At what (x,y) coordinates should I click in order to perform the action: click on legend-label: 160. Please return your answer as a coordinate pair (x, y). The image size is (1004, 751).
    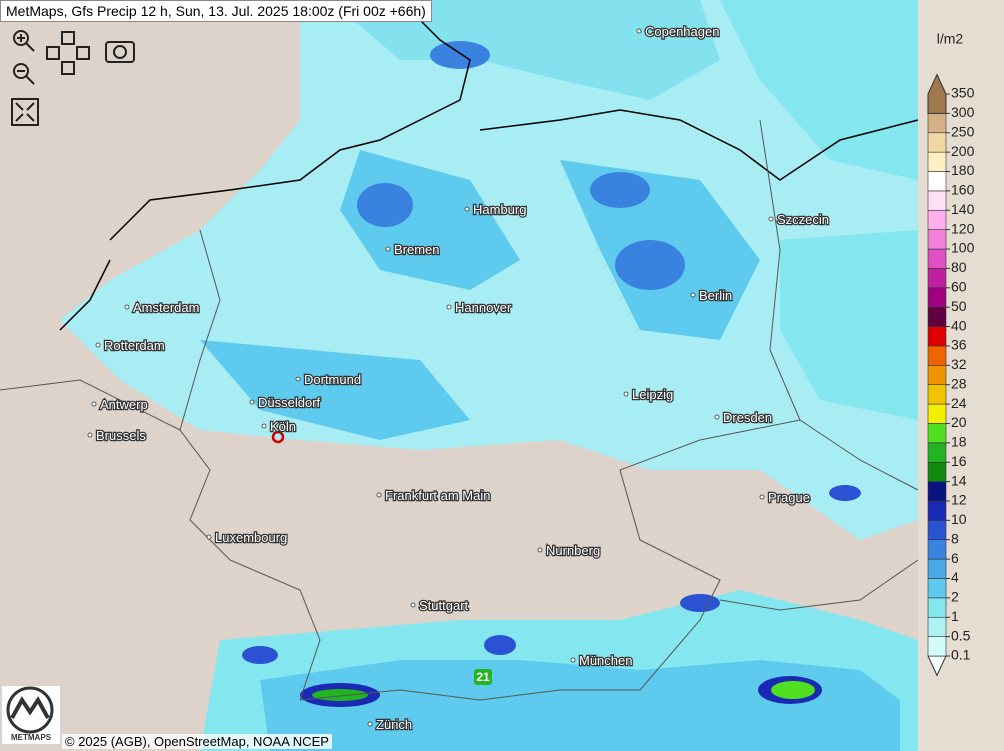
    Looking at the image, I should click on (963, 190).